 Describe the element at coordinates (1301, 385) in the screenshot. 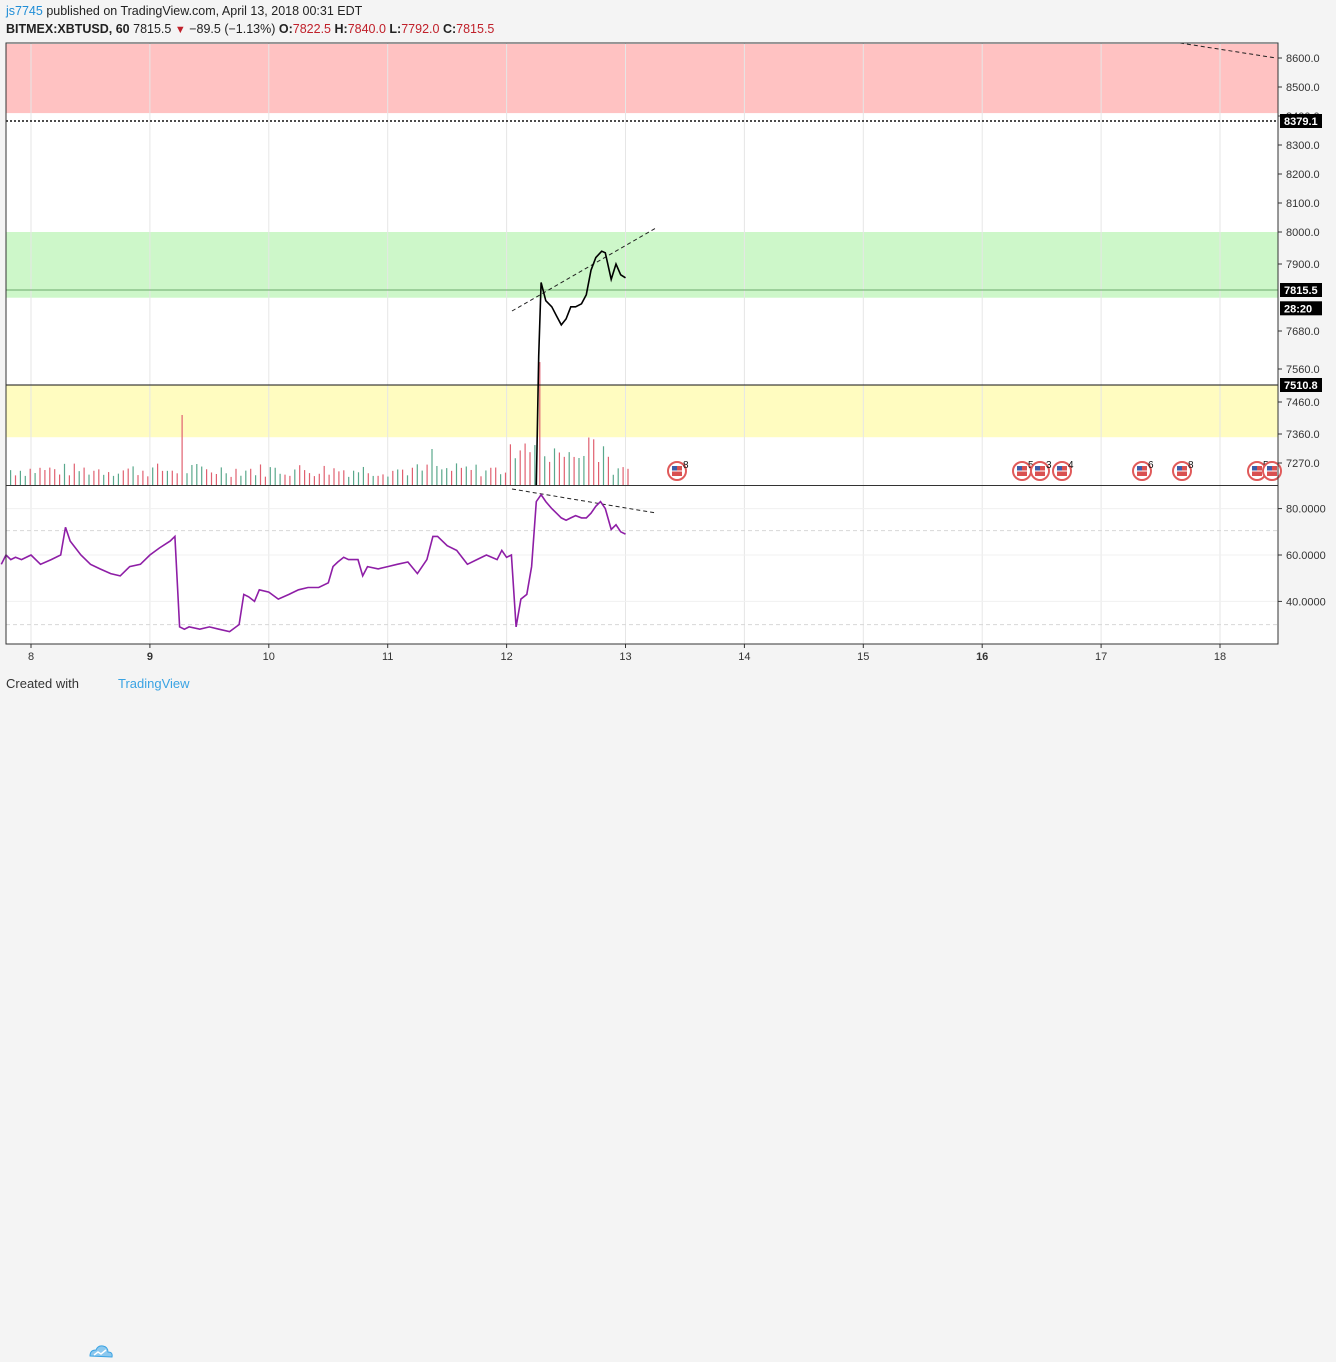

I see `price-badge: 7510.8` at that location.